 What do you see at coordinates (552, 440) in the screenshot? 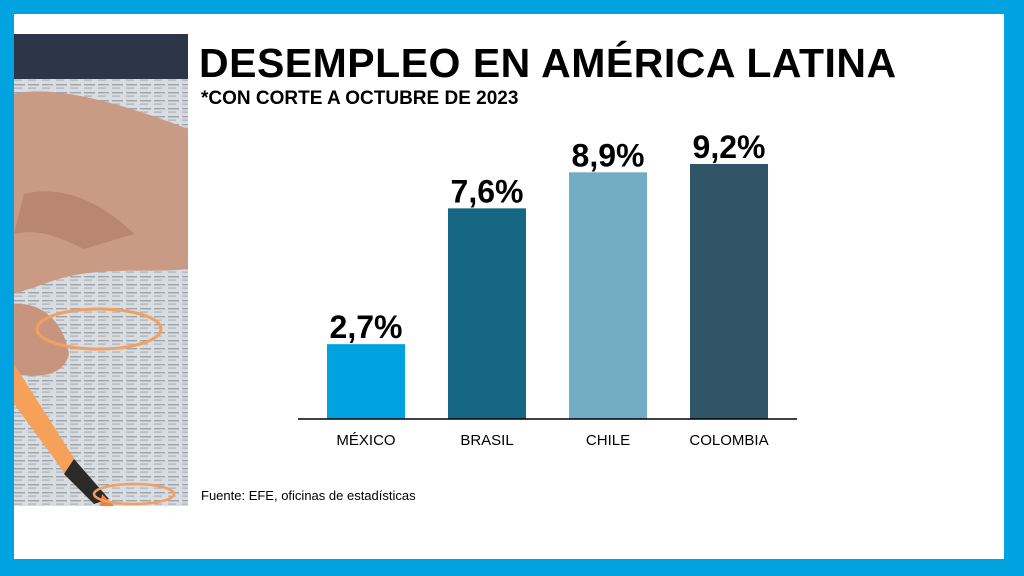
I see `category-labels-group: MÉXICO BRASIL CHILE COLOMBIA` at bounding box center [552, 440].